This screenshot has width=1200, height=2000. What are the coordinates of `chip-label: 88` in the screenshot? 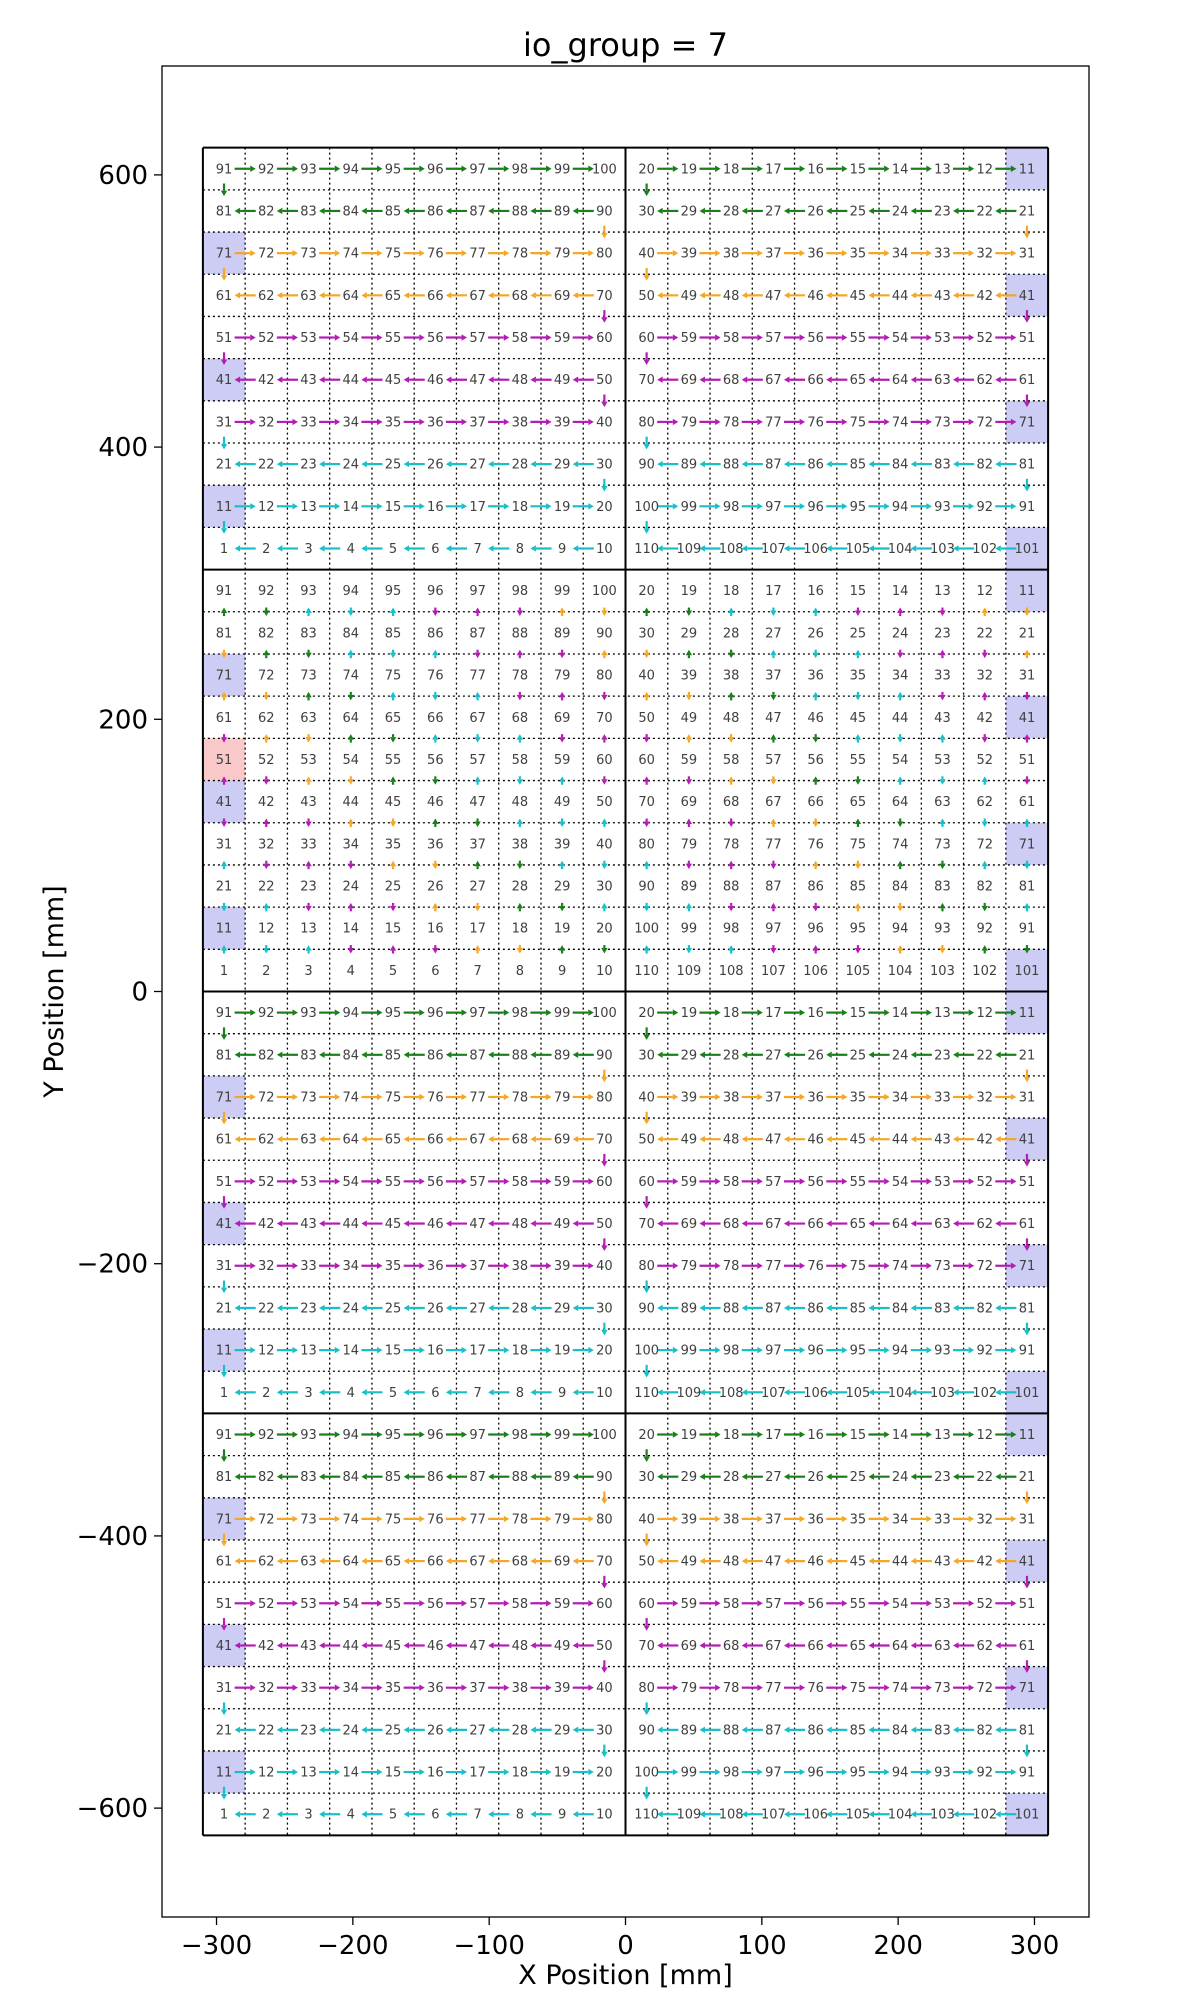 It's located at (520, 211).